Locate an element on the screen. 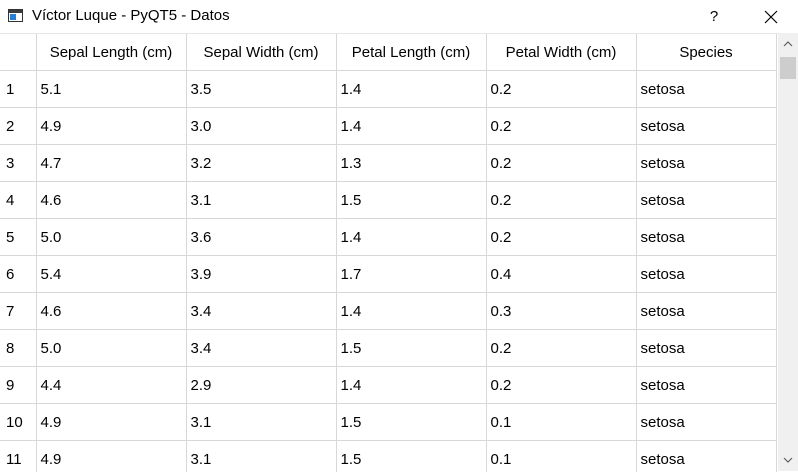 The image size is (798, 472). window-title: Víctor Luque - PyQT5 - Datos is located at coordinates (131, 15).